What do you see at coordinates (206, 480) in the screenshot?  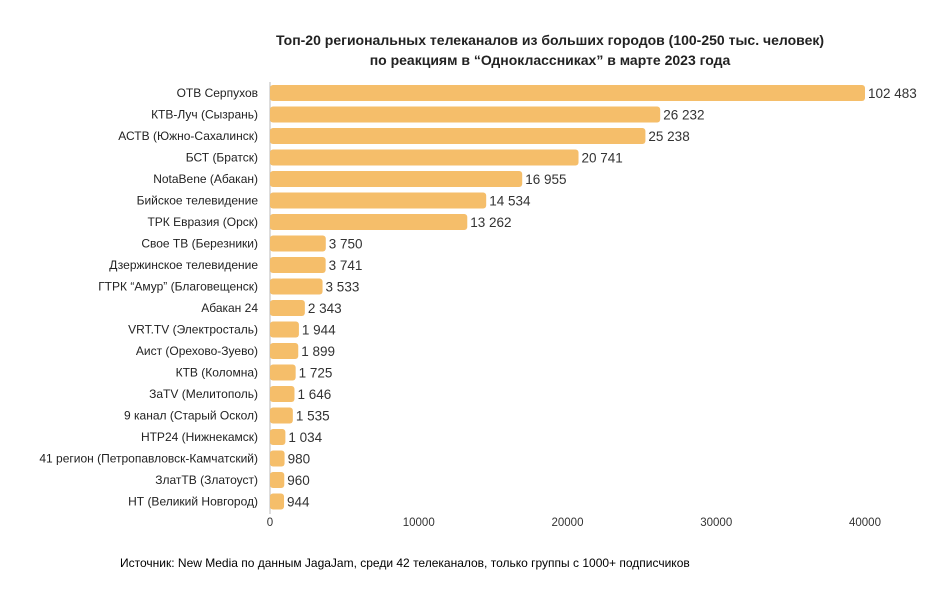 I see `category-label: ЗлатТВ (Златоуст)` at bounding box center [206, 480].